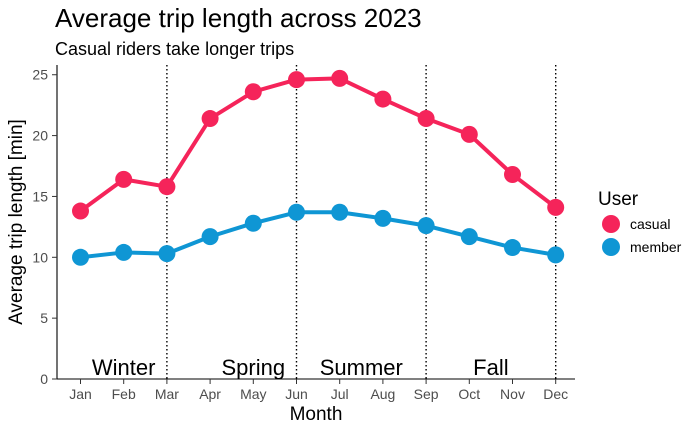  What do you see at coordinates (44, 318) in the screenshot?
I see `y-tick-label: 5` at bounding box center [44, 318].